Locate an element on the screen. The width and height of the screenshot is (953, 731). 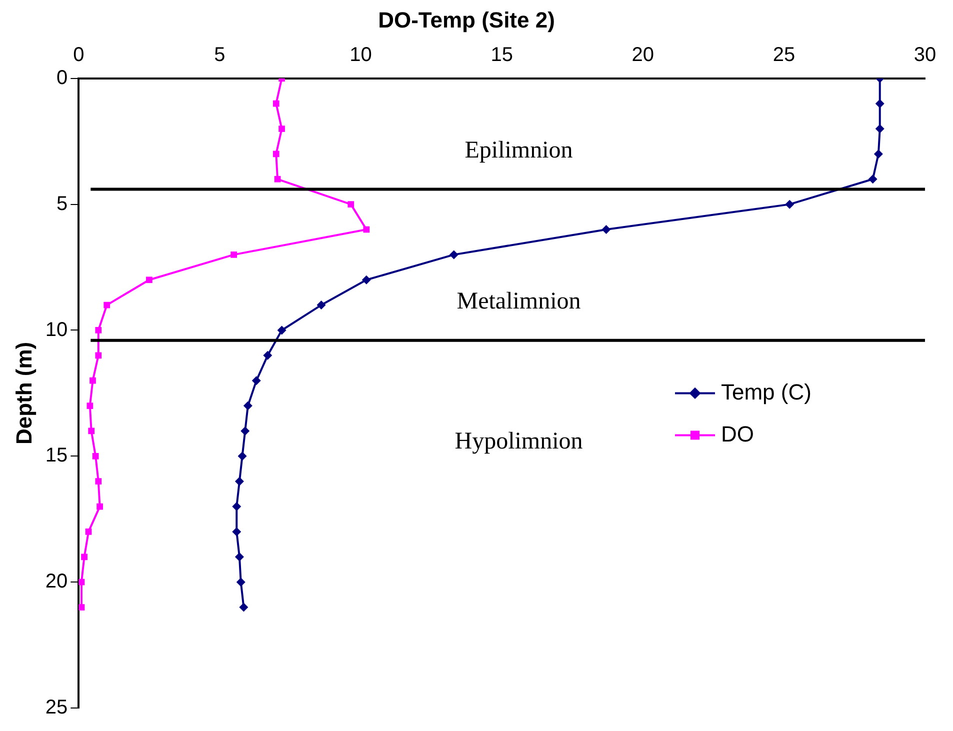
x-tick-label: 0 is located at coordinates (78, 55).